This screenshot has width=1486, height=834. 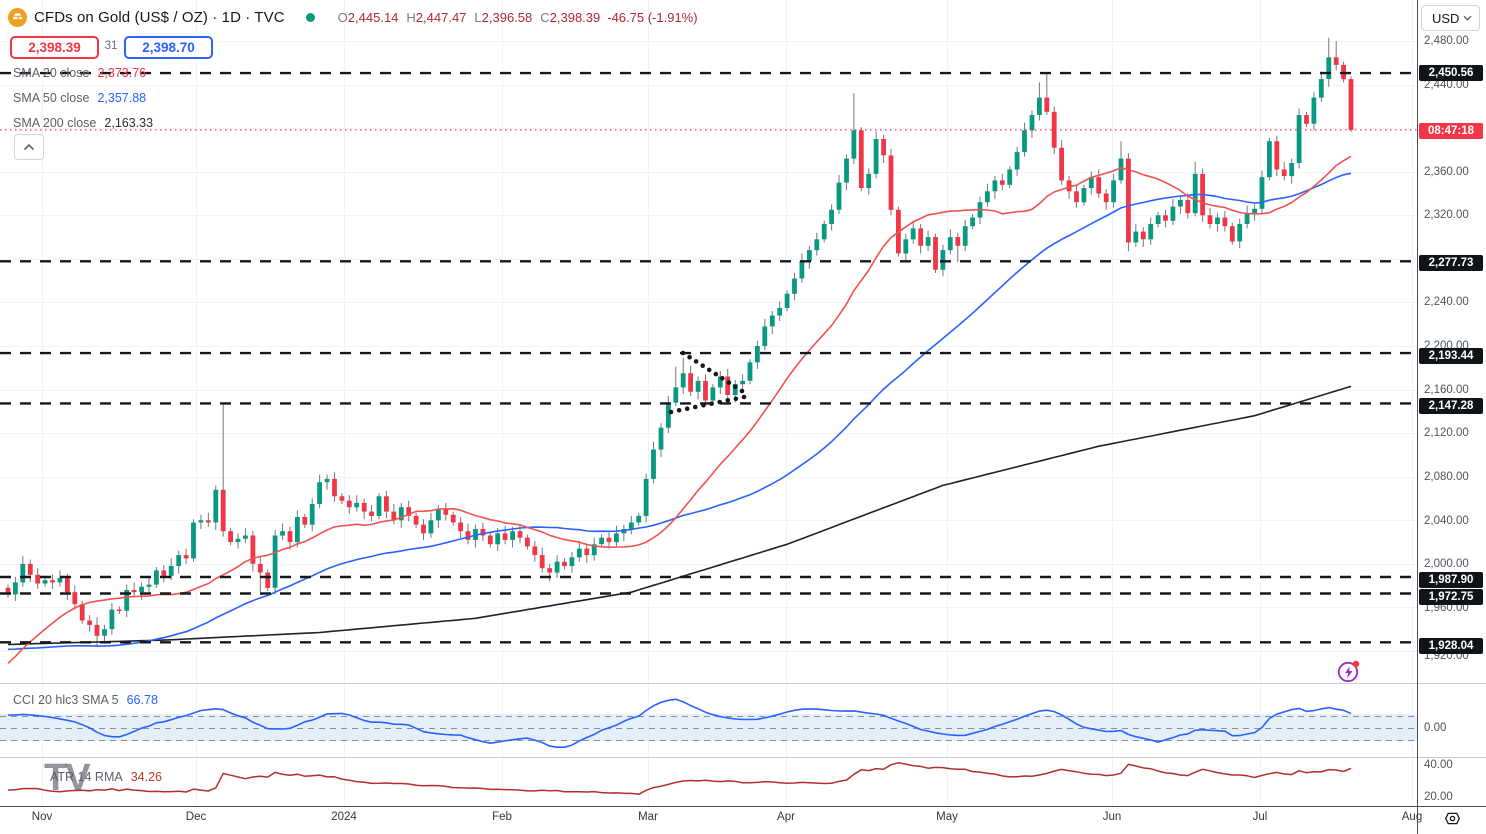 I want to click on price-level-badge: 1,928.04, so click(x=1451, y=646).